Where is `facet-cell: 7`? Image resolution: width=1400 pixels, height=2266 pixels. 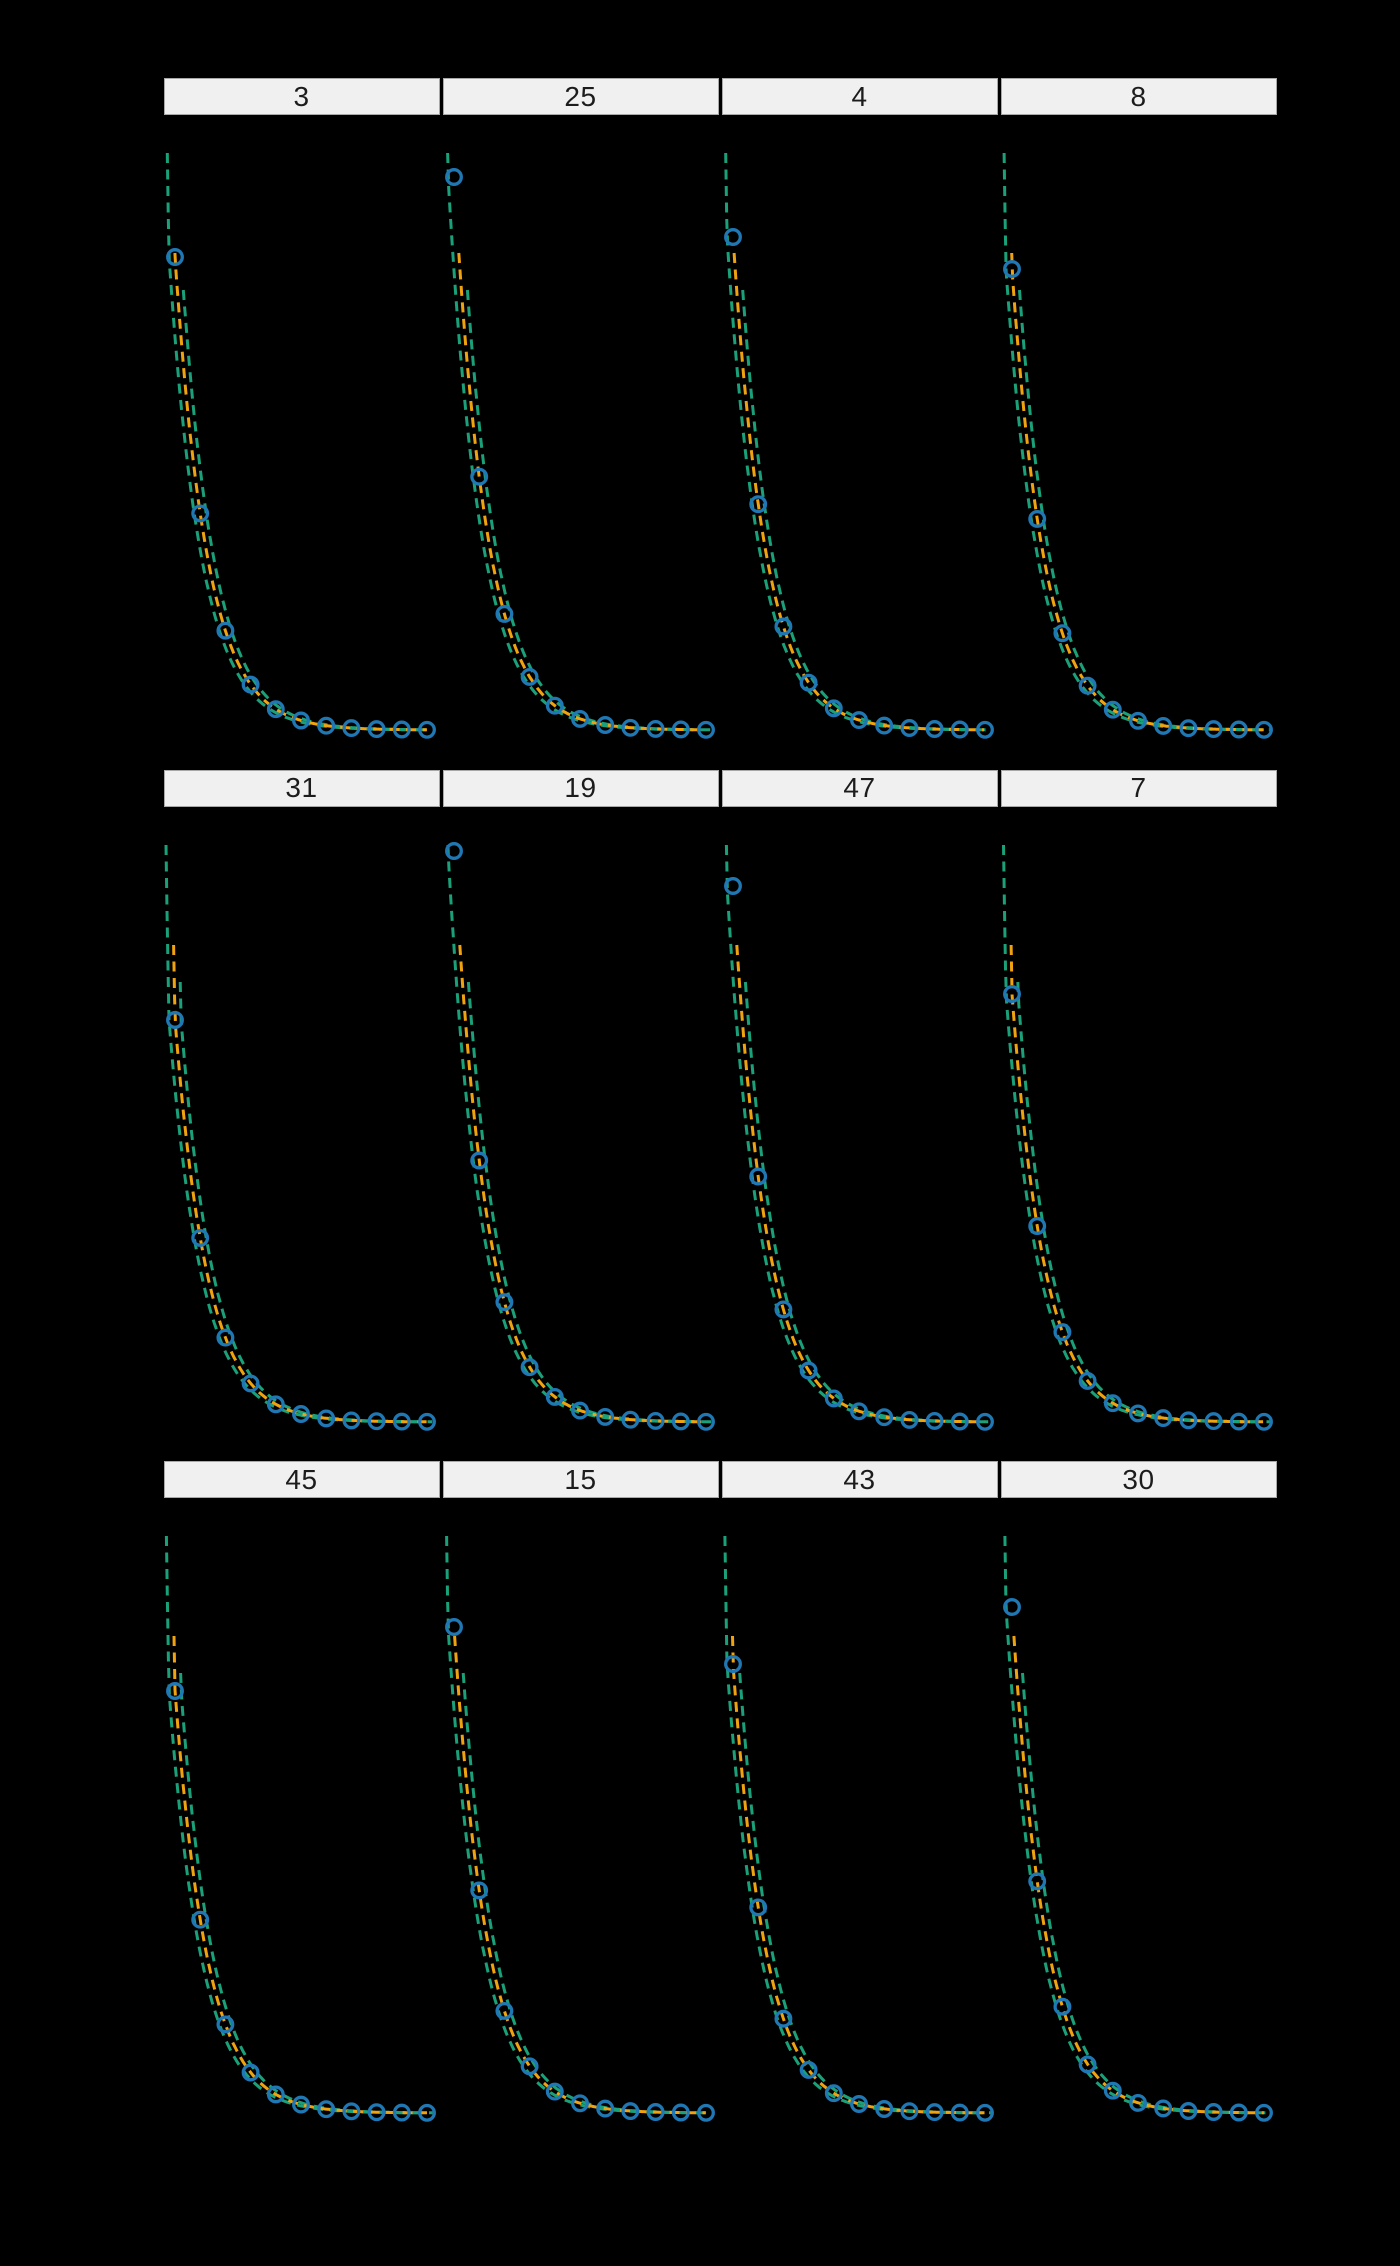 facet-cell: 7 is located at coordinates (1138, 1106).